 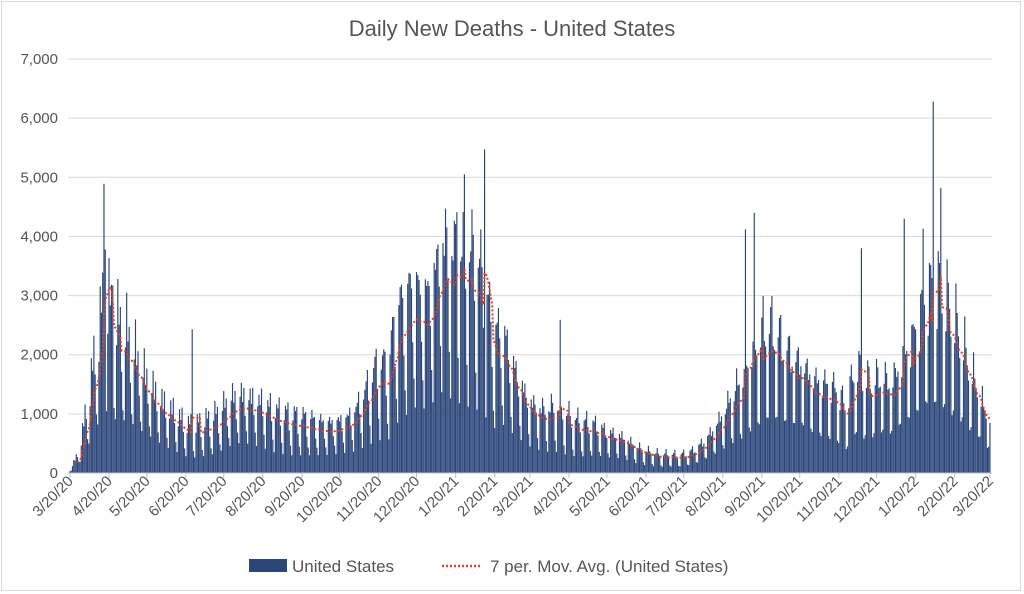 What do you see at coordinates (512, 28) in the screenshot?
I see `chart-title: Daily New Deaths - United States` at bounding box center [512, 28].